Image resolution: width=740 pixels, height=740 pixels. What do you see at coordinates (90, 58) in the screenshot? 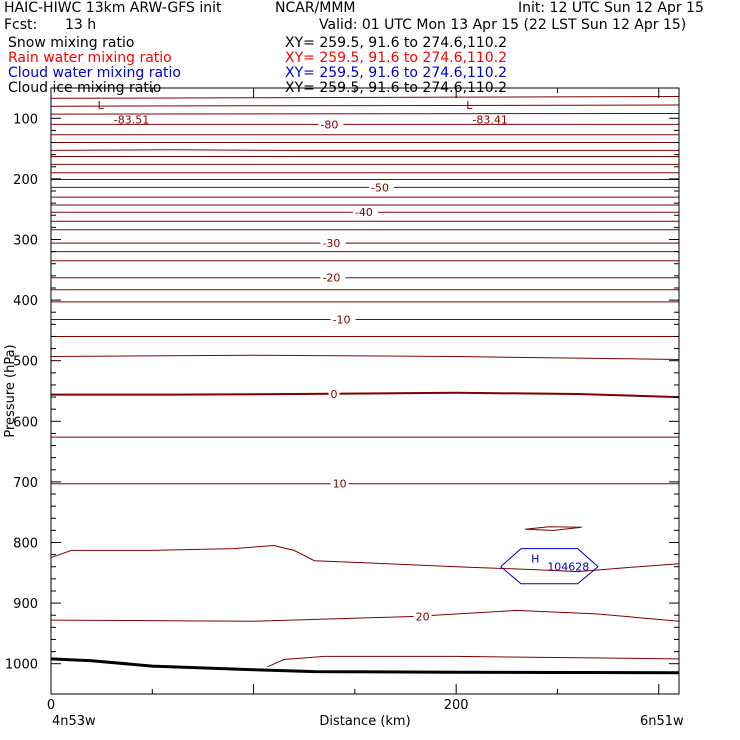
I see `field-rain-name: Rain water mixing ratio` at bounding box center [90, 58].